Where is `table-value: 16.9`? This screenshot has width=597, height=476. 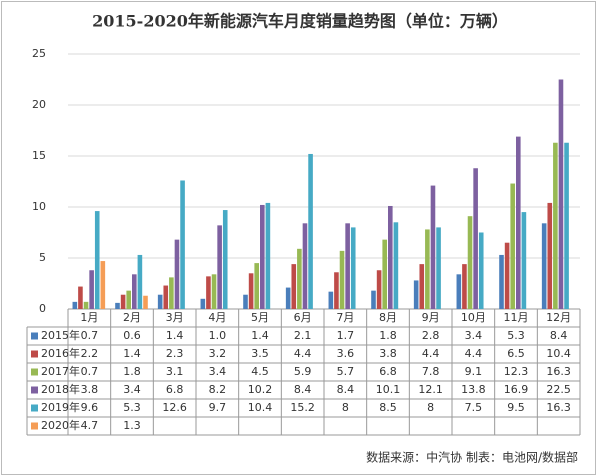
table-value: 16.9 is located at coordinates (516, 389).